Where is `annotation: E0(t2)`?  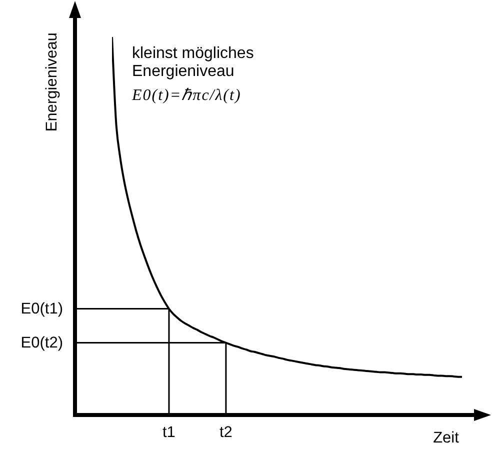
annotation: E0(t2) is located at coordinates (41, 343).